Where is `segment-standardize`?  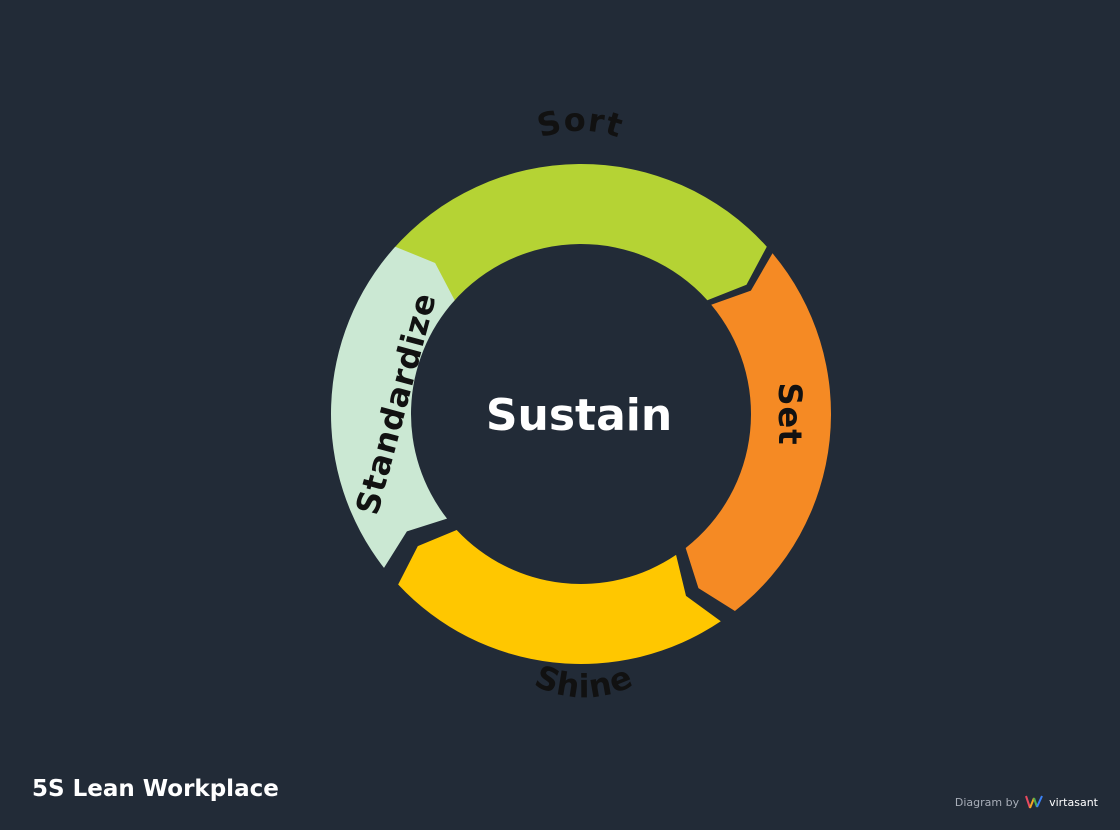 segment-standardize is located at coordinates (393, 407).